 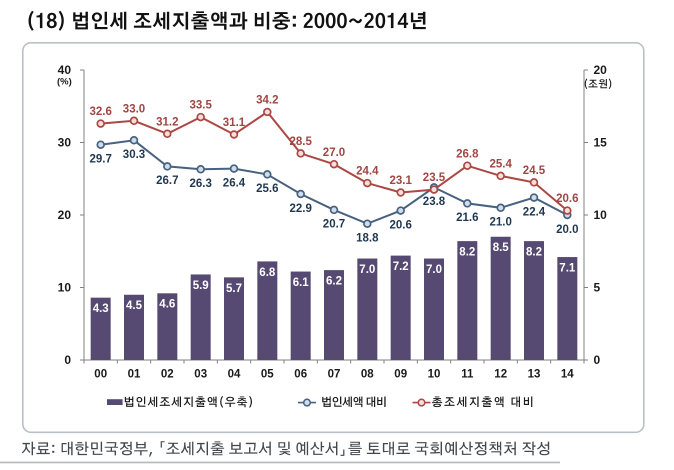 I want to click on svg-text: 31.1, so click(x=234, y=123).